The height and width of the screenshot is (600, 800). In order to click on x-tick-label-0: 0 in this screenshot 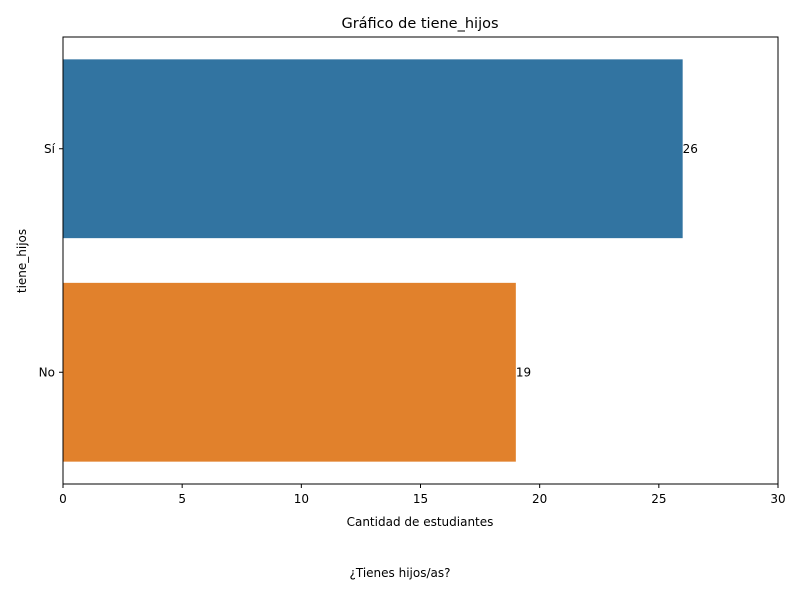, I will do `click(63, 499)`.